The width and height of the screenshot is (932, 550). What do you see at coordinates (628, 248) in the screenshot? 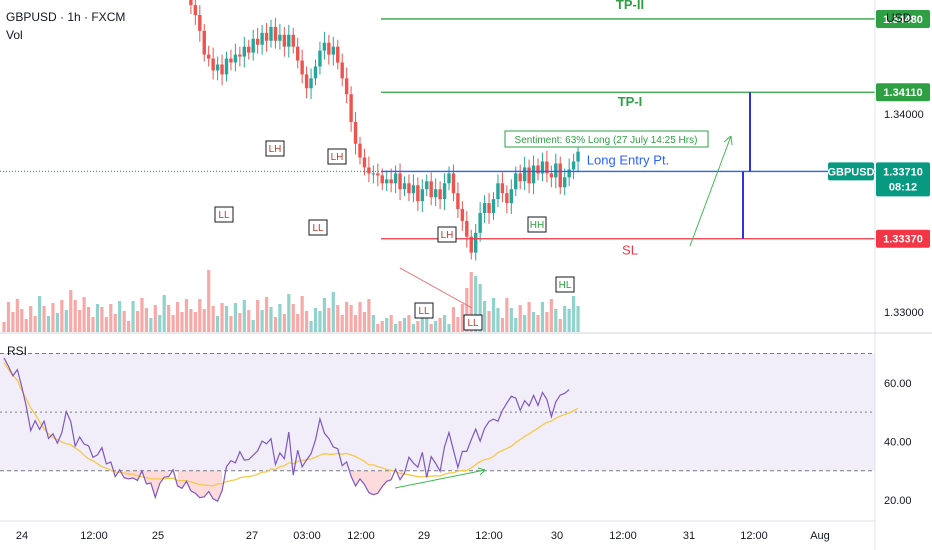
I see `level-sl: SL` at bounding box center [628, 248].